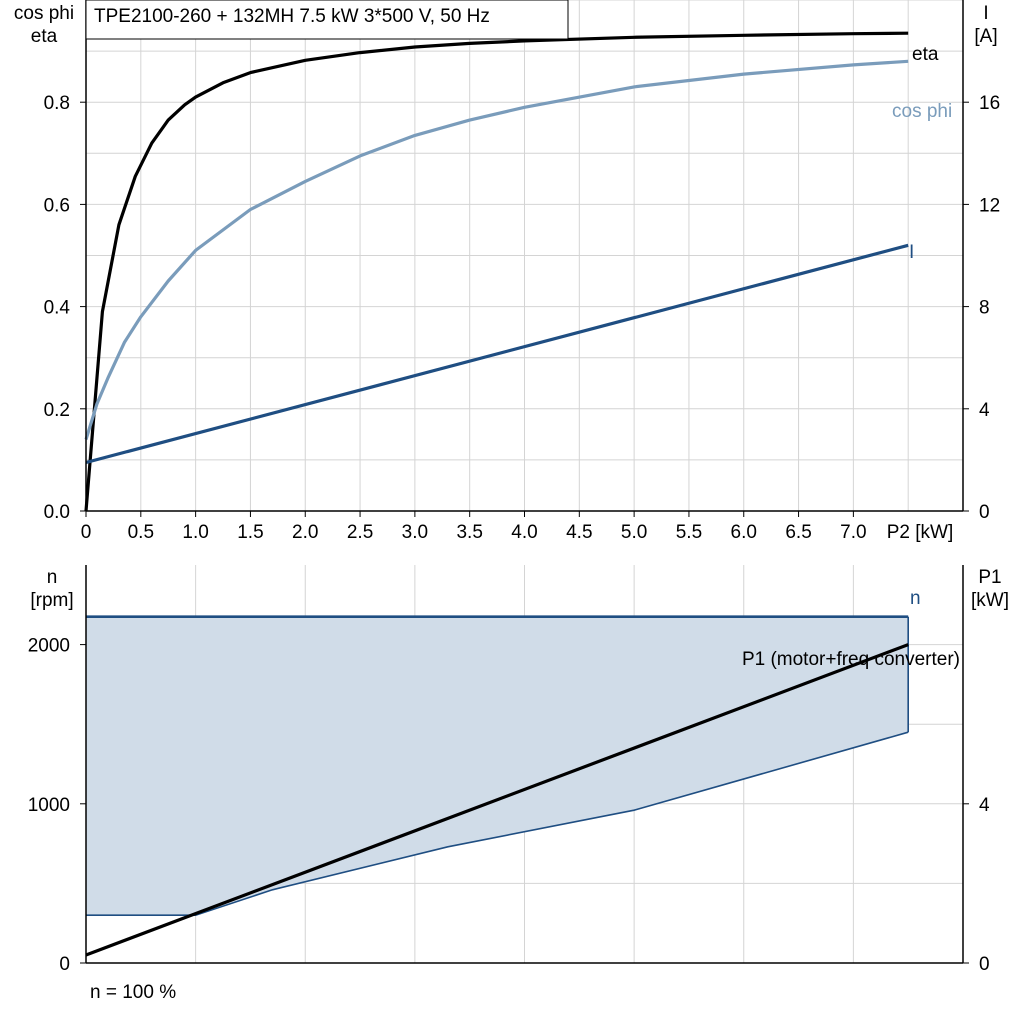 The height and width of the screenshot is (1024, 1024). Describe the element at coordinates (920, 532) in the screenshot. I see `x-axis-label: P2 [kW]` at that location.